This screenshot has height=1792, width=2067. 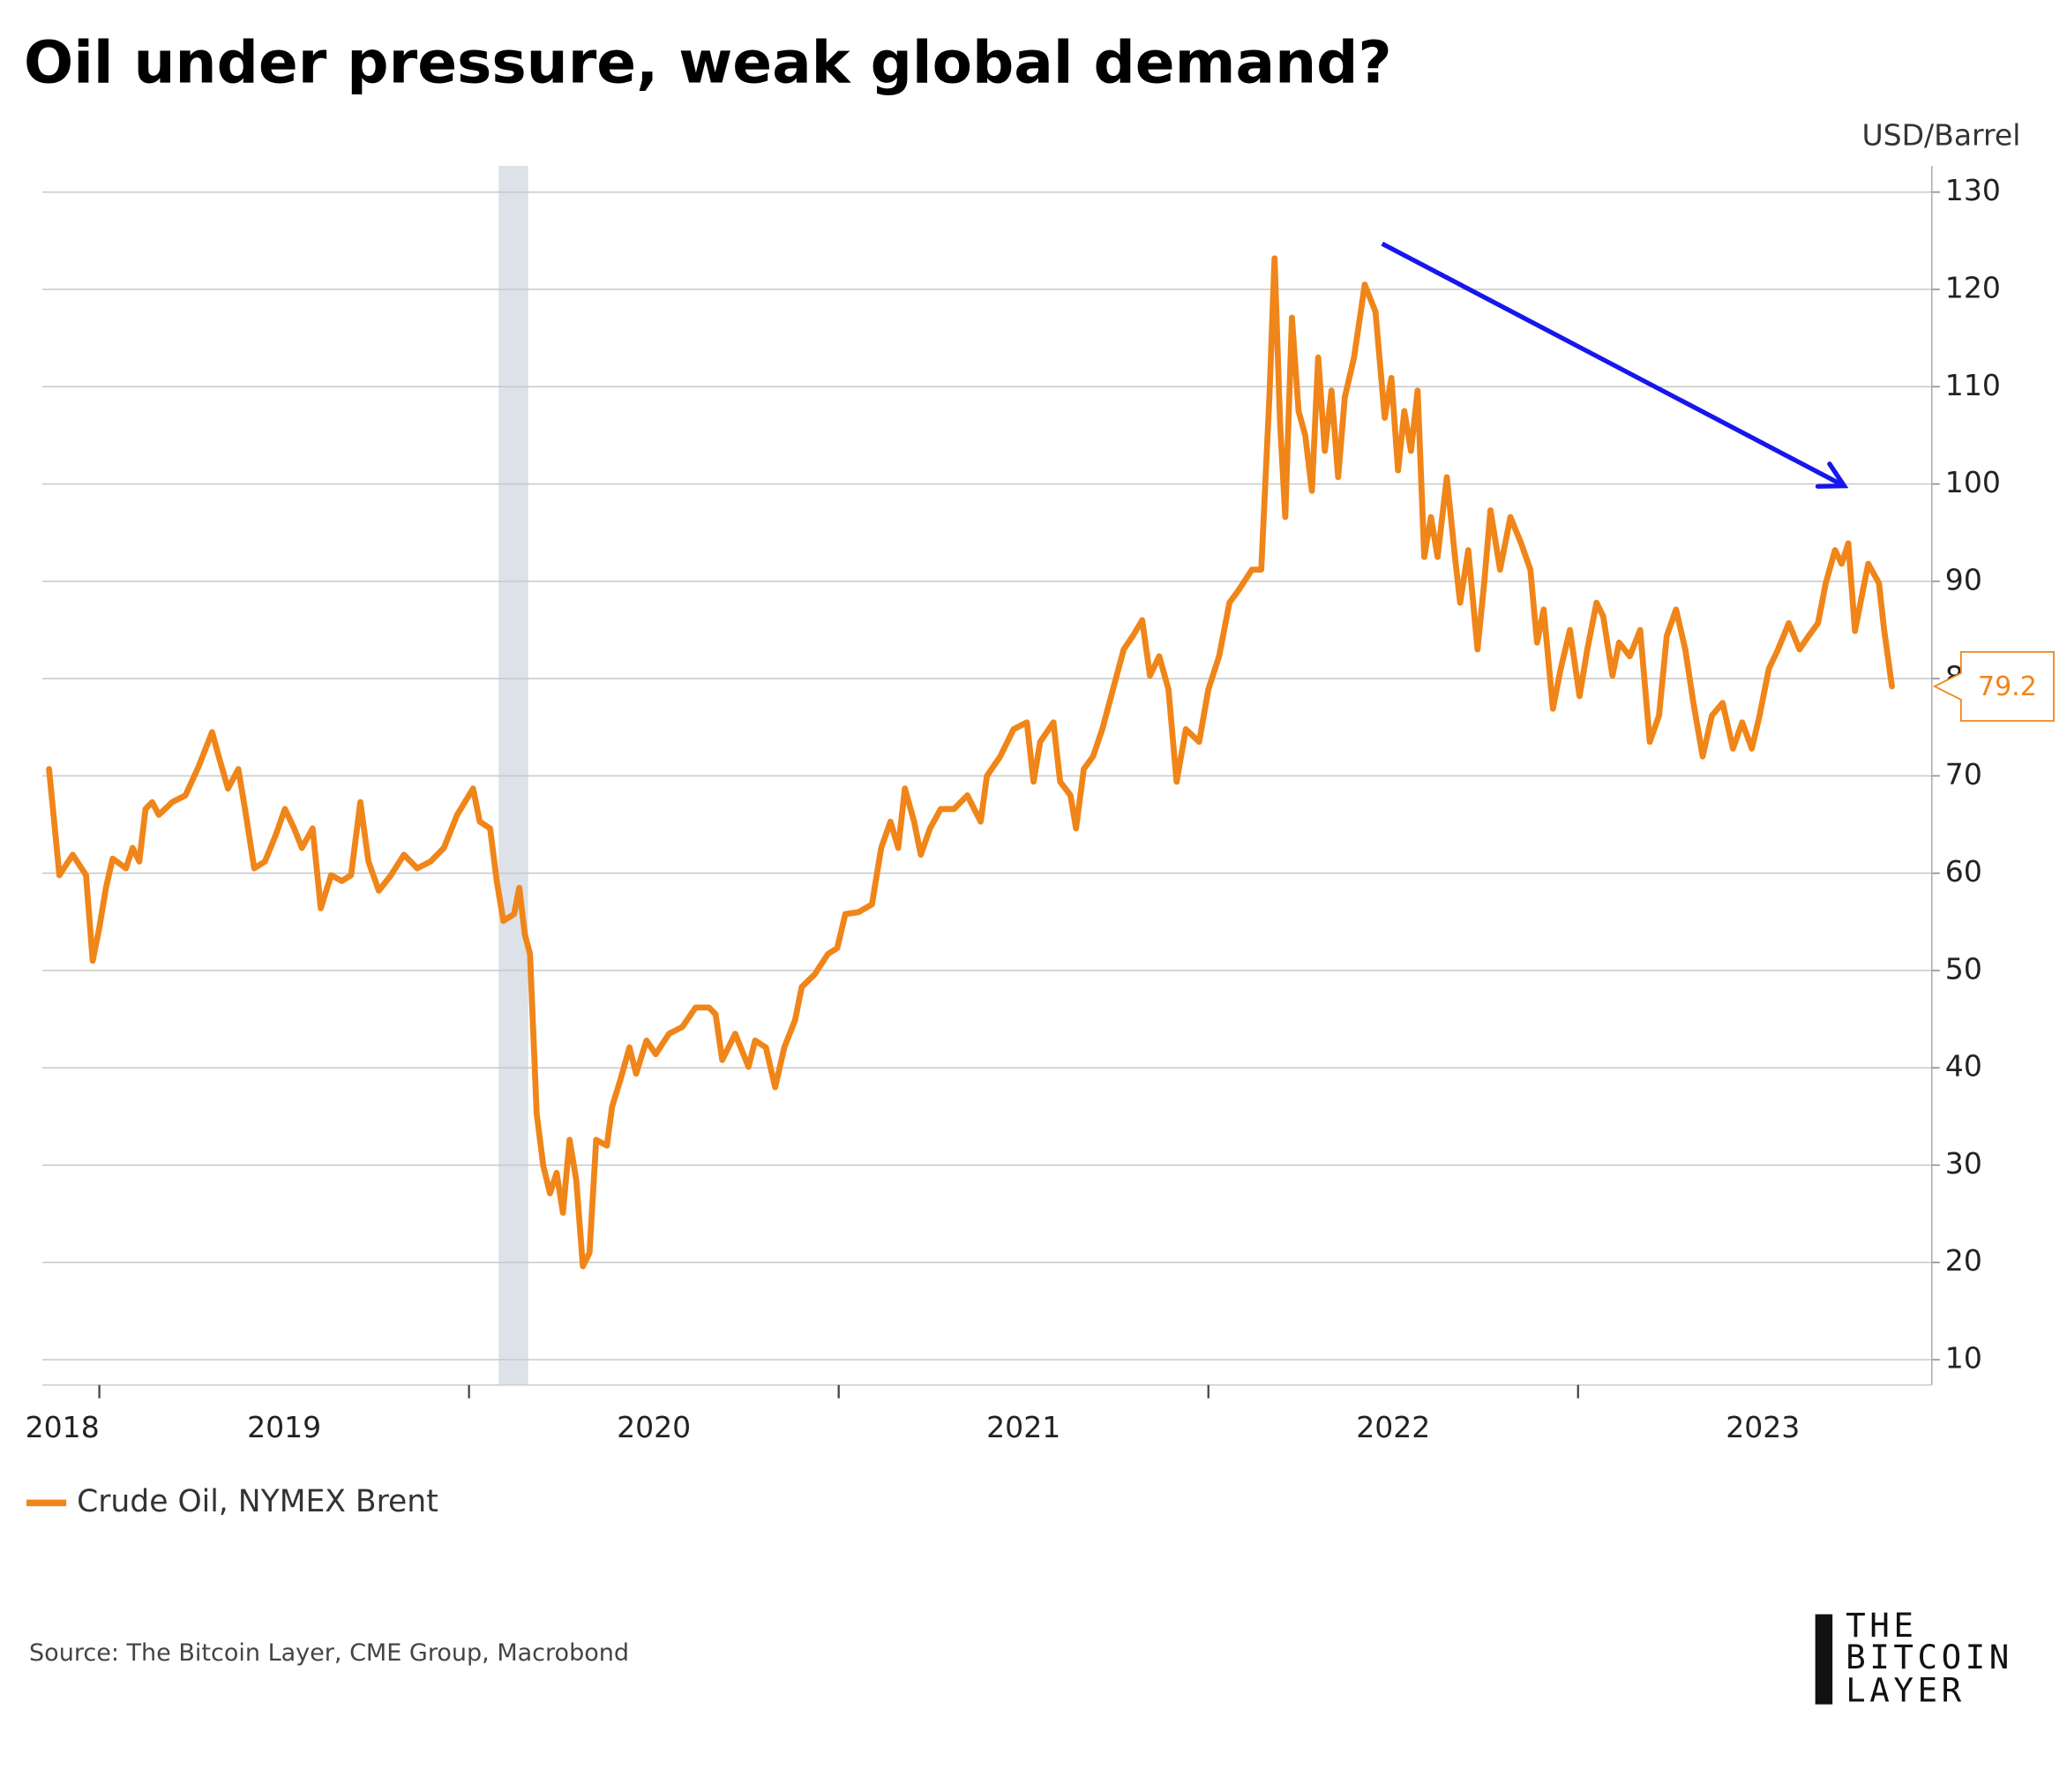 I want to click on y-tick-label: 50, so click(x=1963, y=968).